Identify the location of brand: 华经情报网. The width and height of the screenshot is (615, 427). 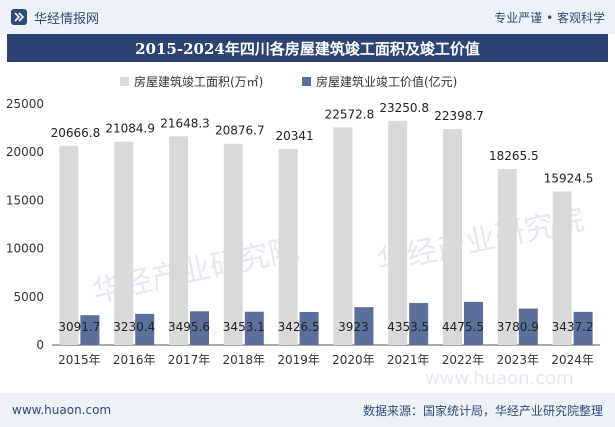
(54, 17).